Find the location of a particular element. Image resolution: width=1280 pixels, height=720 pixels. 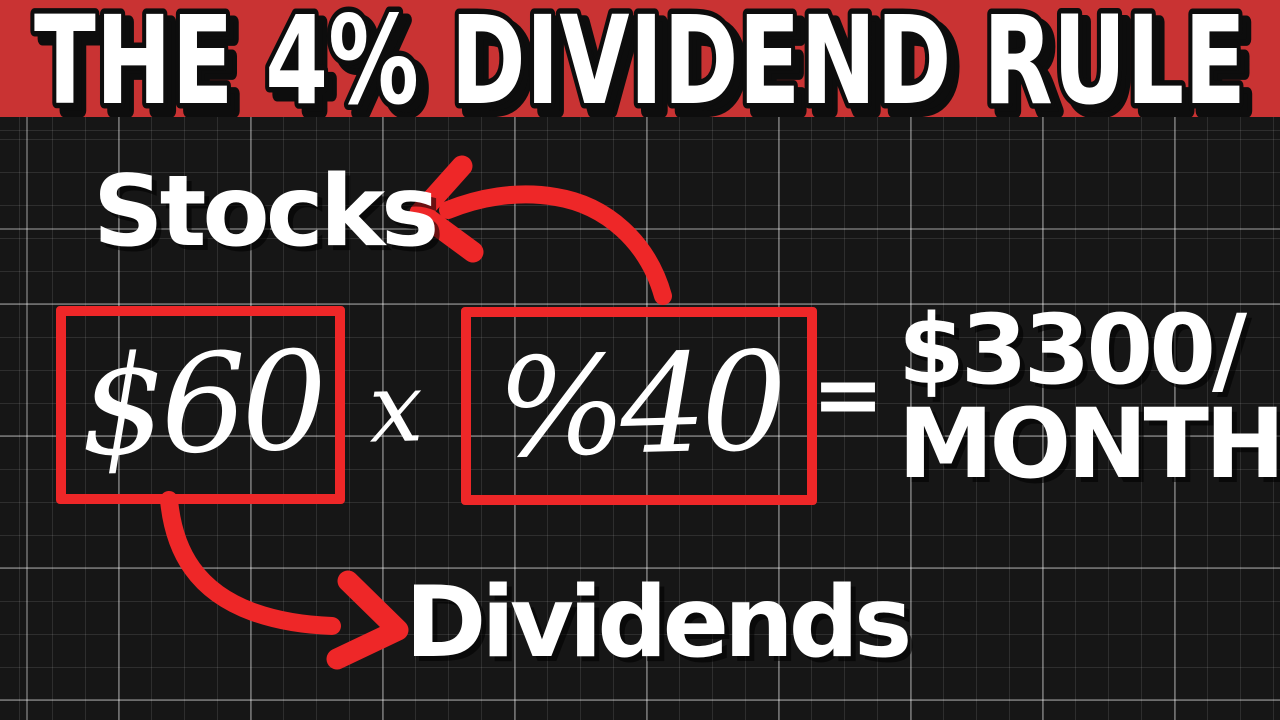

price-value: $60 is located at coordinates (200, 405).